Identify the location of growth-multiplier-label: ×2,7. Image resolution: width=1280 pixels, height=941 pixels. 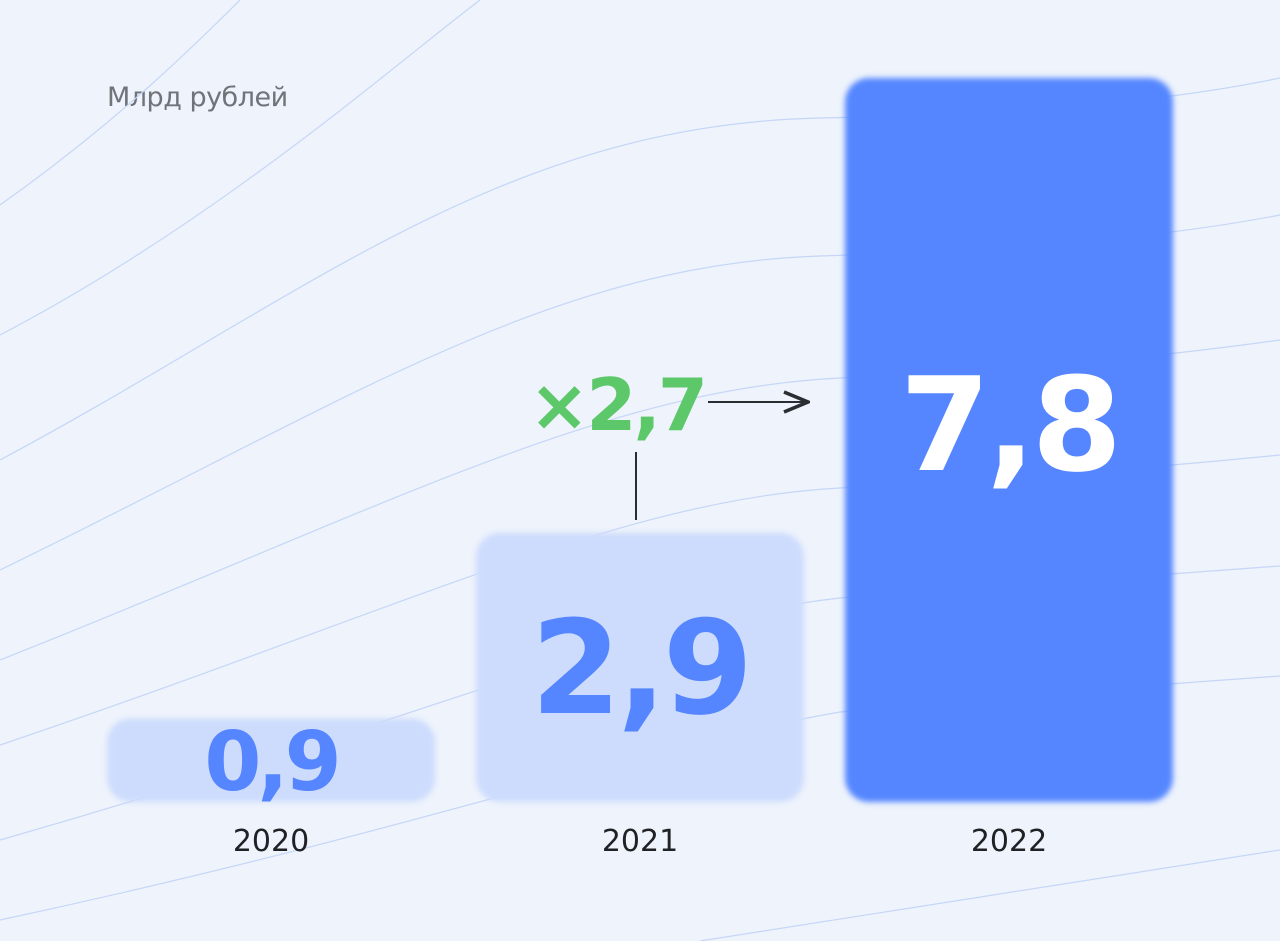
(617, 405).